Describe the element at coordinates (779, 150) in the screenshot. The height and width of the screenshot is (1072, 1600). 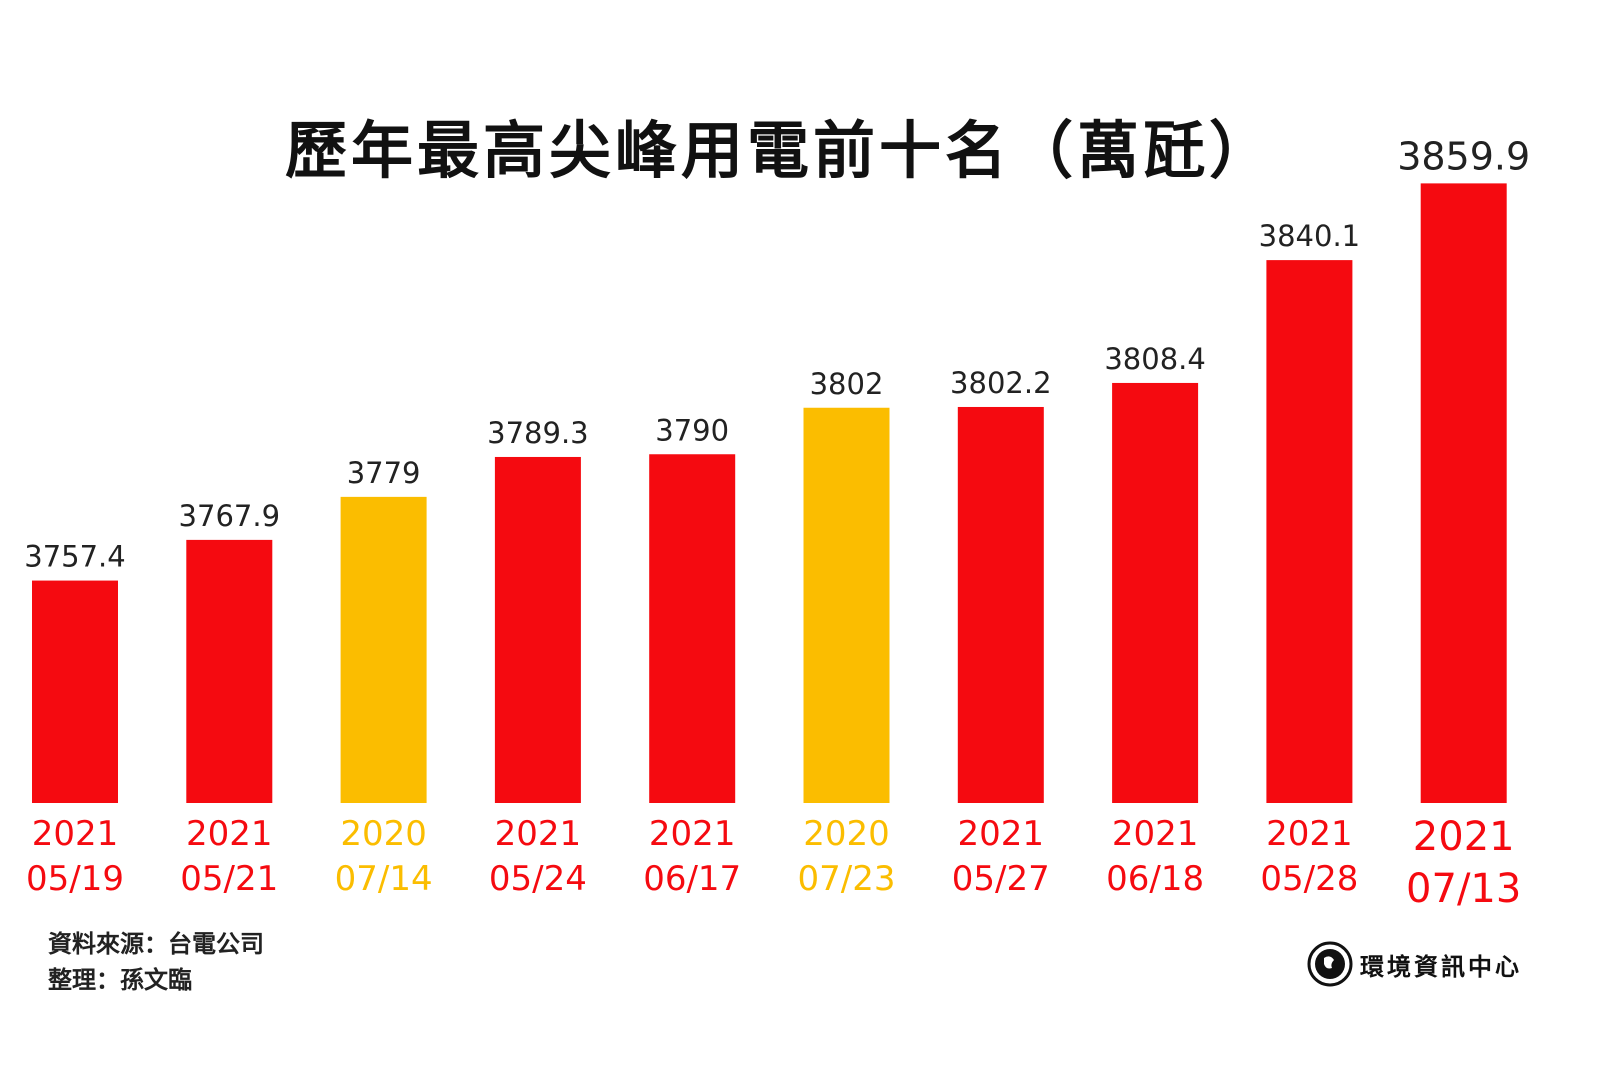
I see `chart-title: 歷年最高尖峰用電前十名（萬瓩）` at that location.